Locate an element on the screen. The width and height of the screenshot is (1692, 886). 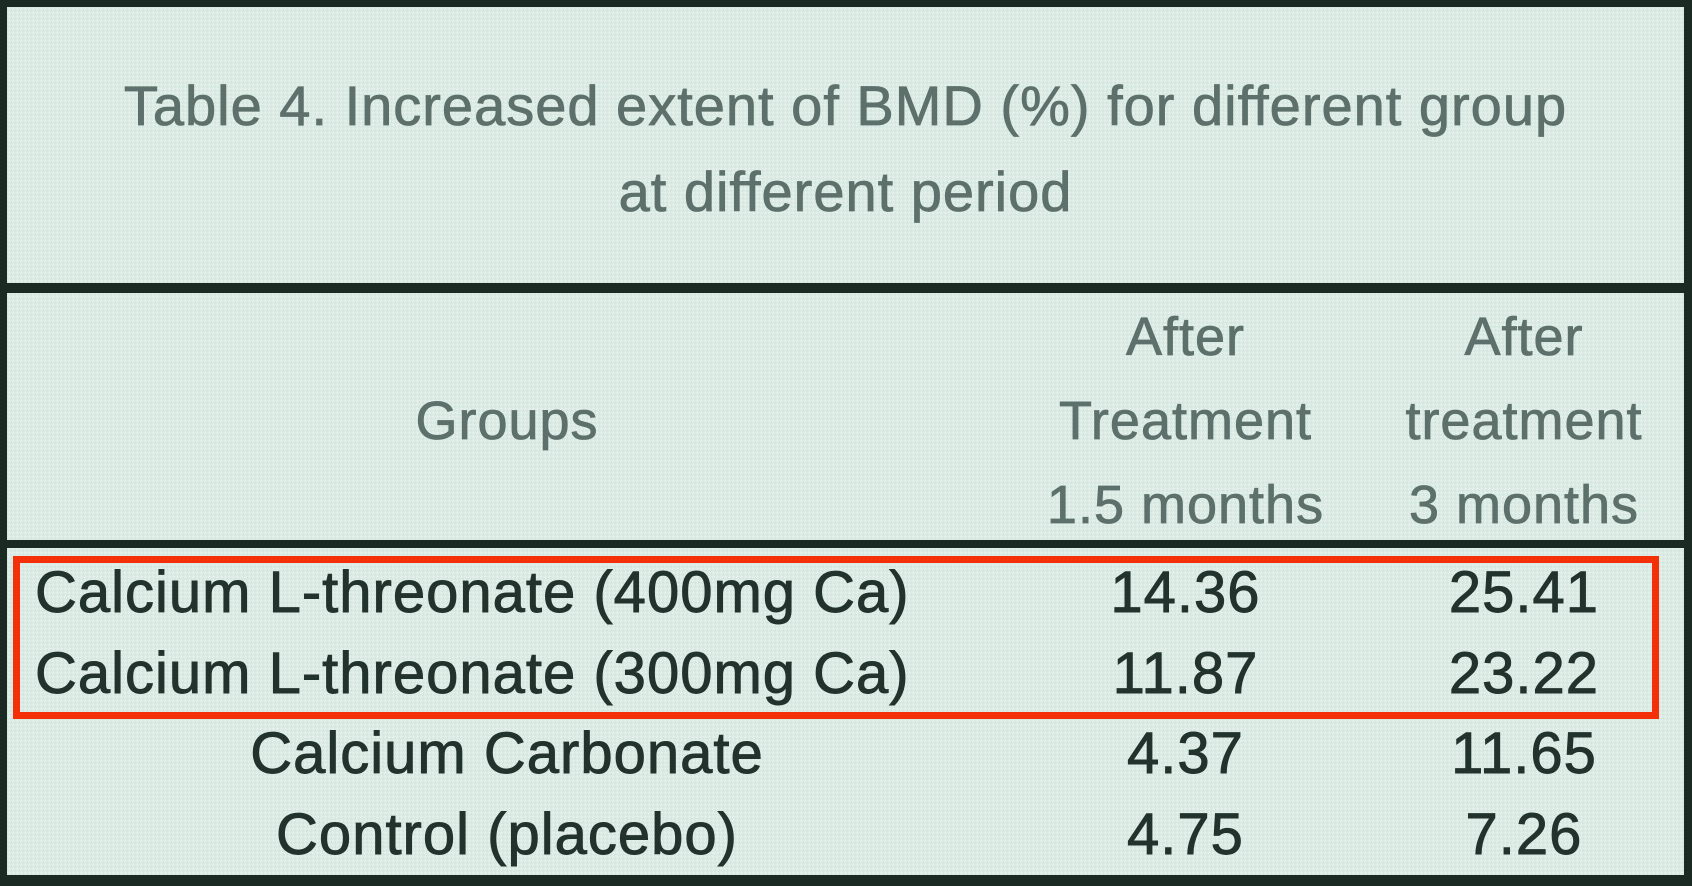
column-header-line: 3 months is located at coordinates (1524, 505).